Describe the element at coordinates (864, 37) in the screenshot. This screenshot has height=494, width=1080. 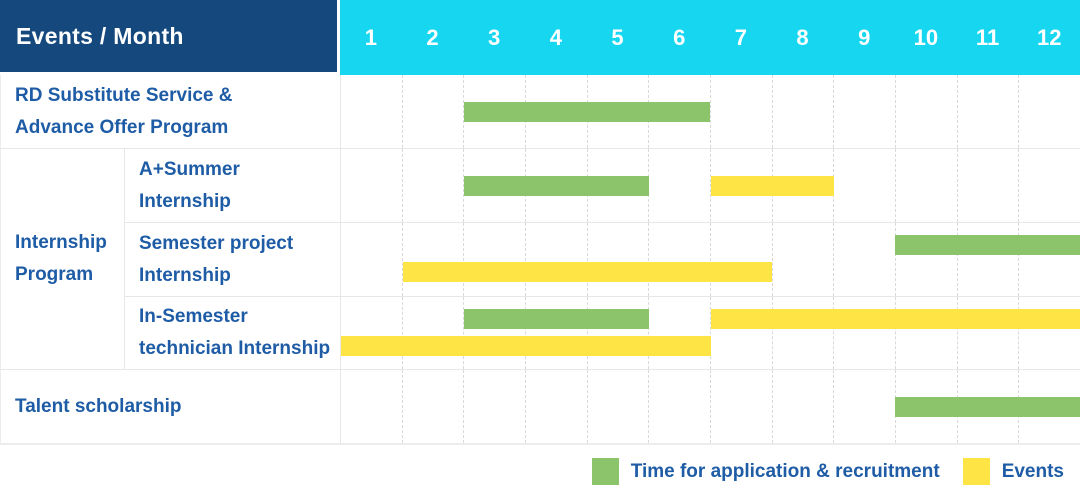
I see `month-header-9: 9` at that location.